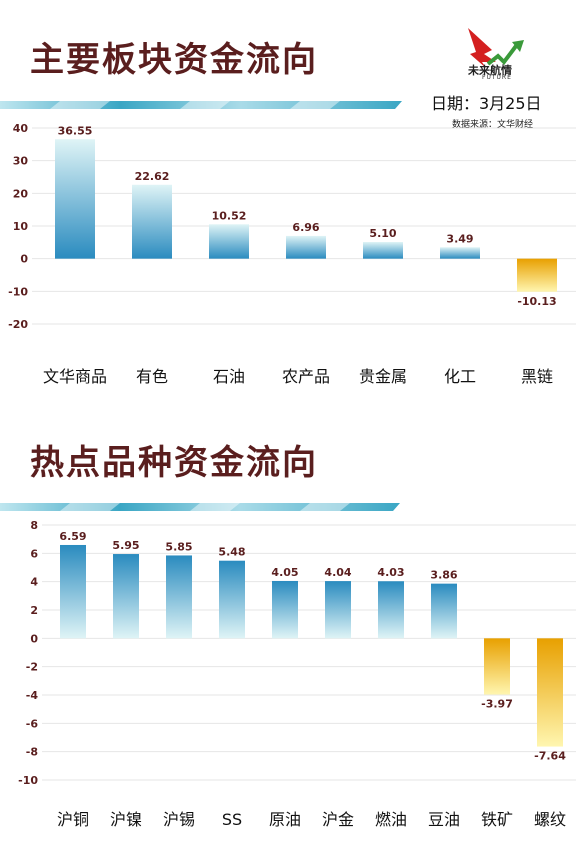 Image resolution: width=588 pixels, height=864 pixels. I want to click on data-label: 5.95, so click(125, 545).